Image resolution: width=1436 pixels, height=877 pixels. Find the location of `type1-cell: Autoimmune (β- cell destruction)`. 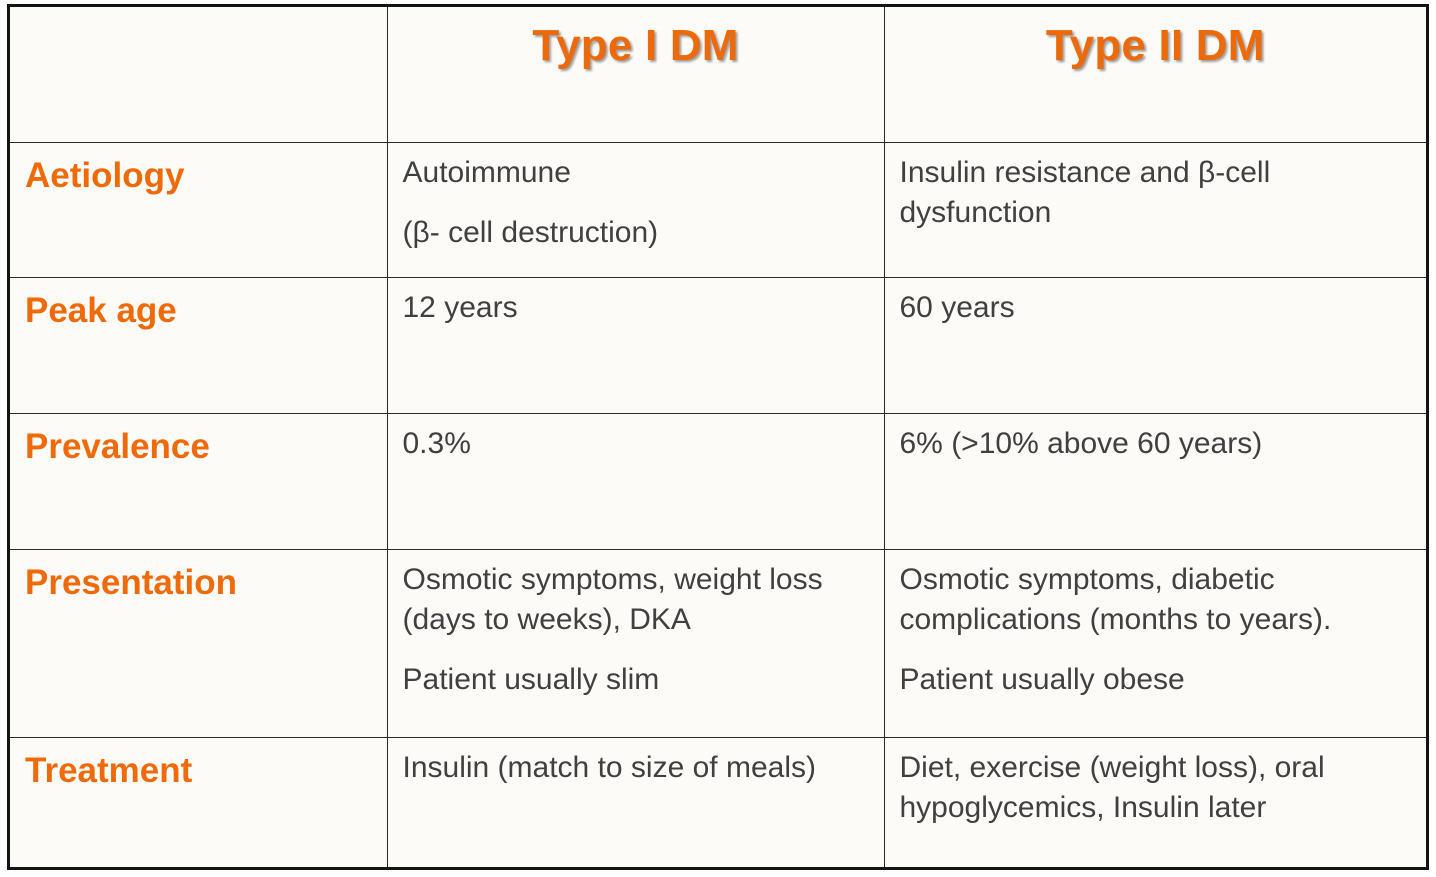

type1-cell: Autoimmune (β- cell destruction) is located at coordinates (635, 209).